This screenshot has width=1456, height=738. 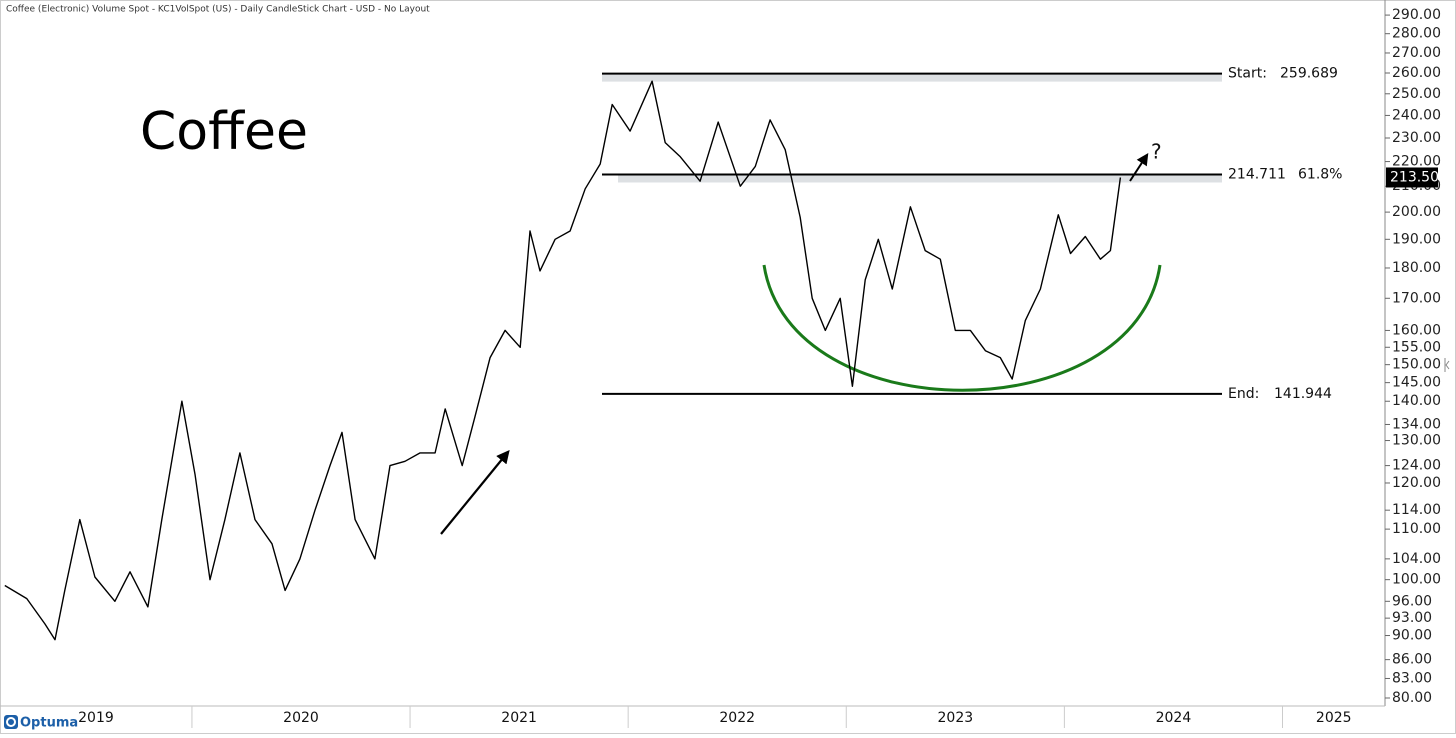 What do you see at coordinates (1412, 618) in the screenshot?
I see `y-tick-label: 93.00` at bounding box center [1412, 618].